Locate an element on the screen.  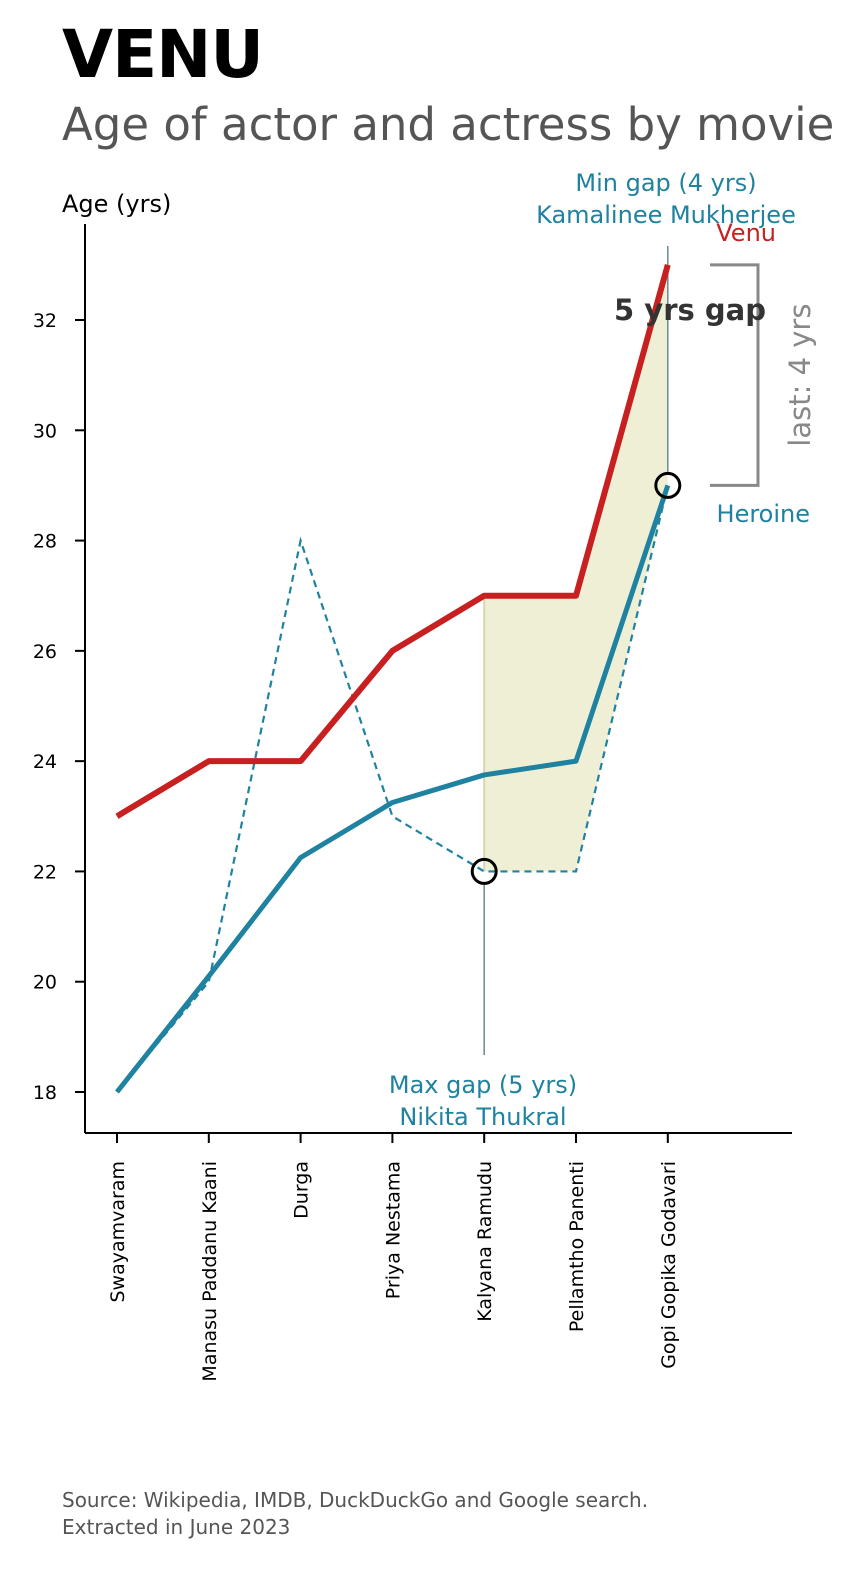
x-tick-label: Swayamvaram is located at coordinates (118, 1232).